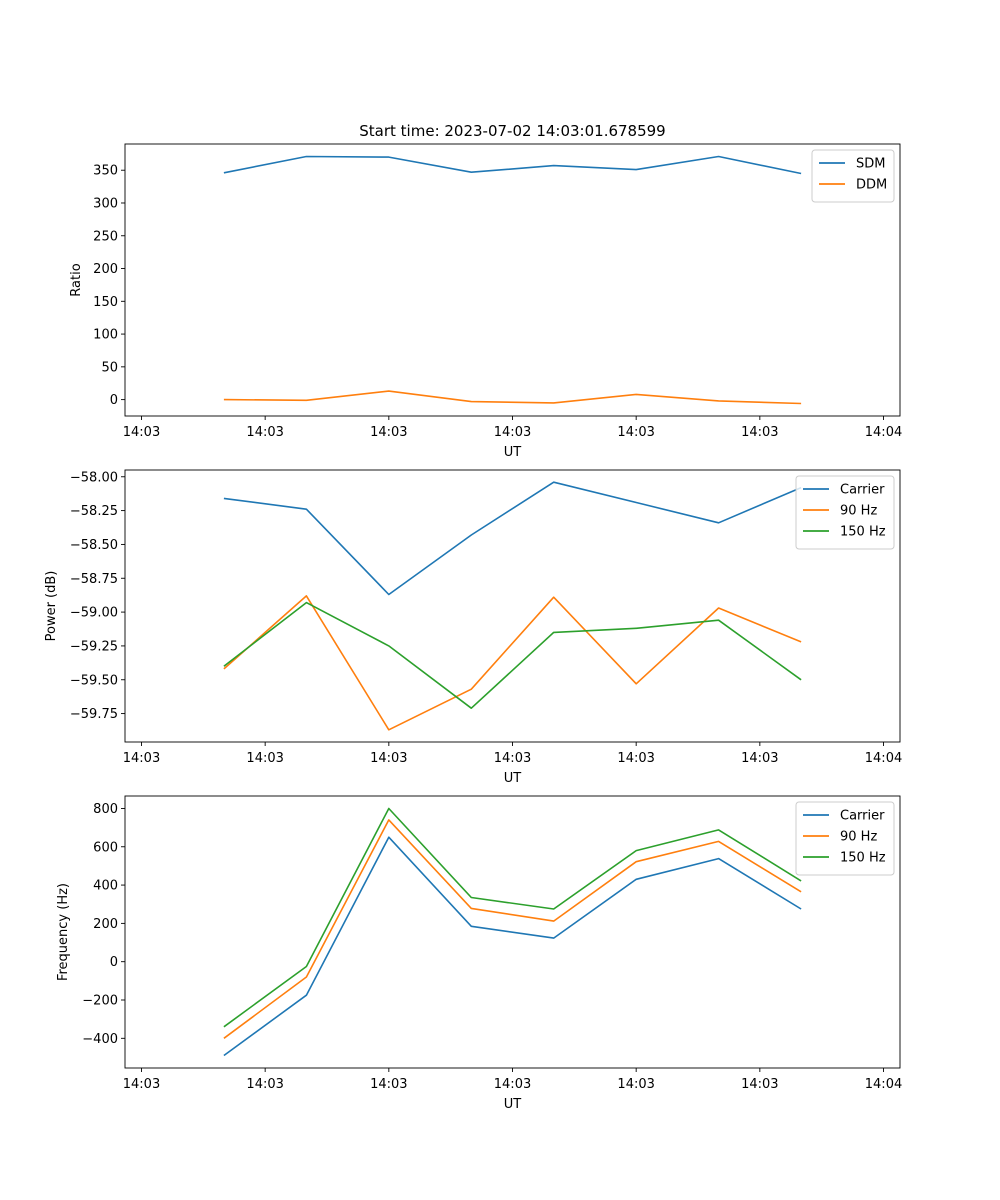 Image resolution: width=1000 pixels, height=1200 pixels. I want to click on y-axis-label: Power (dB), so click(51, 606).